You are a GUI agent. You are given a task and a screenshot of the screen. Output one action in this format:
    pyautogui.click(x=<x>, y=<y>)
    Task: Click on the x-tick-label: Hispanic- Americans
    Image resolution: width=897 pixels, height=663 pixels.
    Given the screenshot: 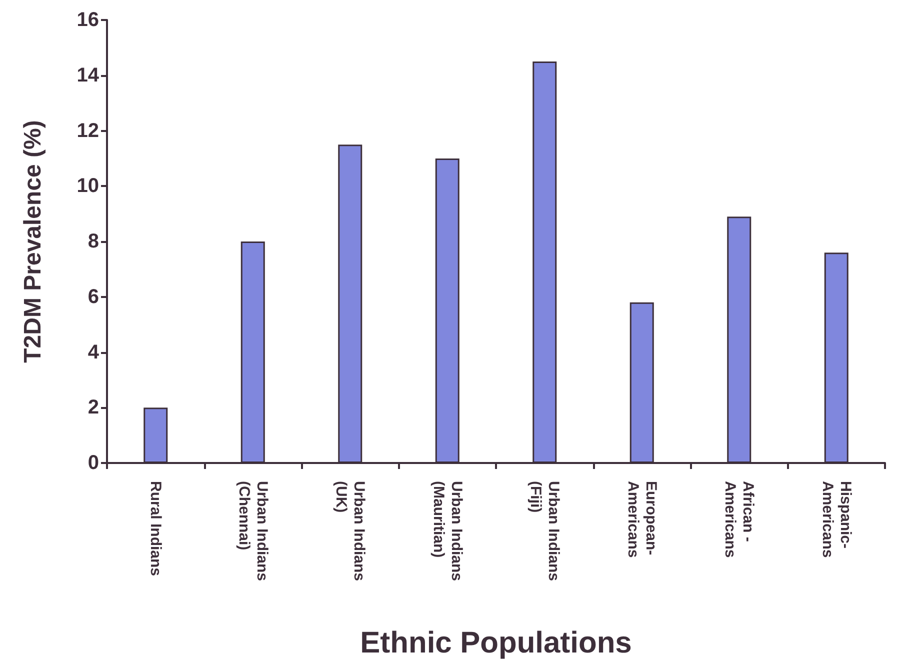 What is the action you would take?
    pyautogui.click(x=836, y=519)
    